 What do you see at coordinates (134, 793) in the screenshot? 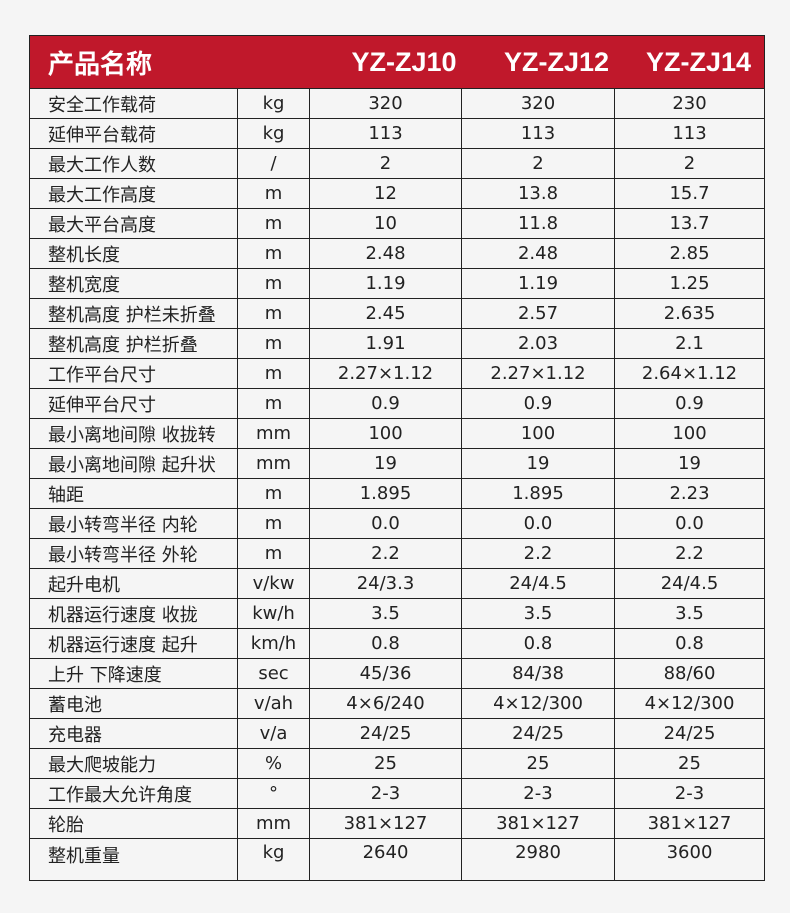
I see `spec-label: 工作最大允许角度` at bounding box center [134, 793].